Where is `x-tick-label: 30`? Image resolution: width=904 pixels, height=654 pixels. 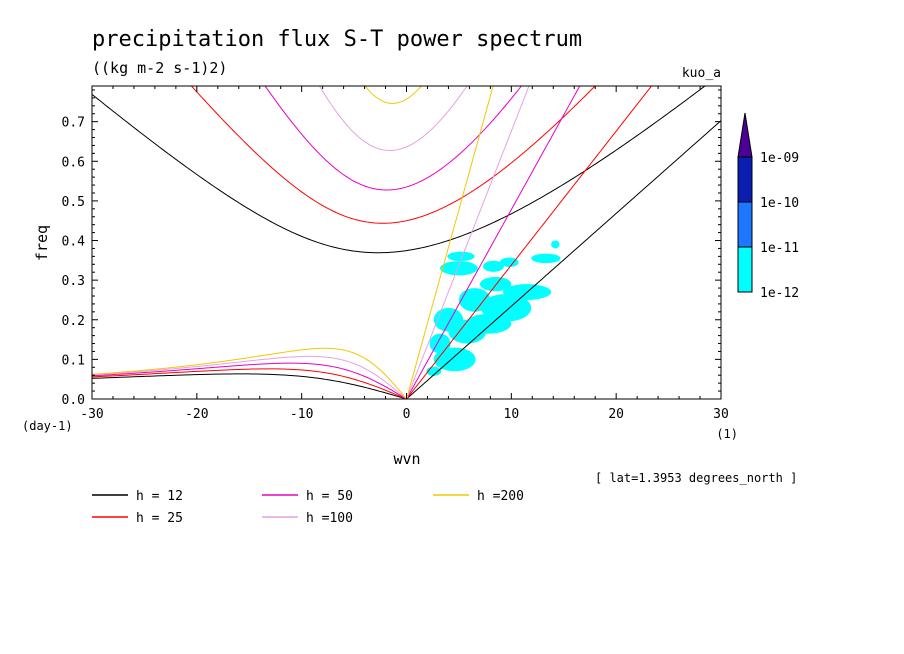
x-tick-label: 30 is located at coordinates (721, 414).